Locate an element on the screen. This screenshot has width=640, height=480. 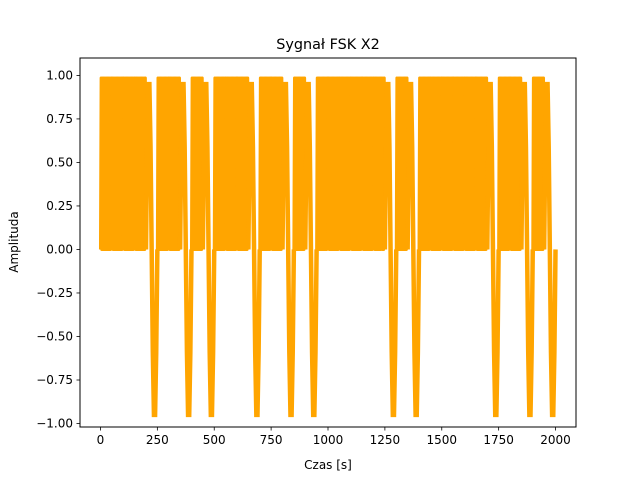
y-tick-label: 0.25 is located at coordinates (59, 206).